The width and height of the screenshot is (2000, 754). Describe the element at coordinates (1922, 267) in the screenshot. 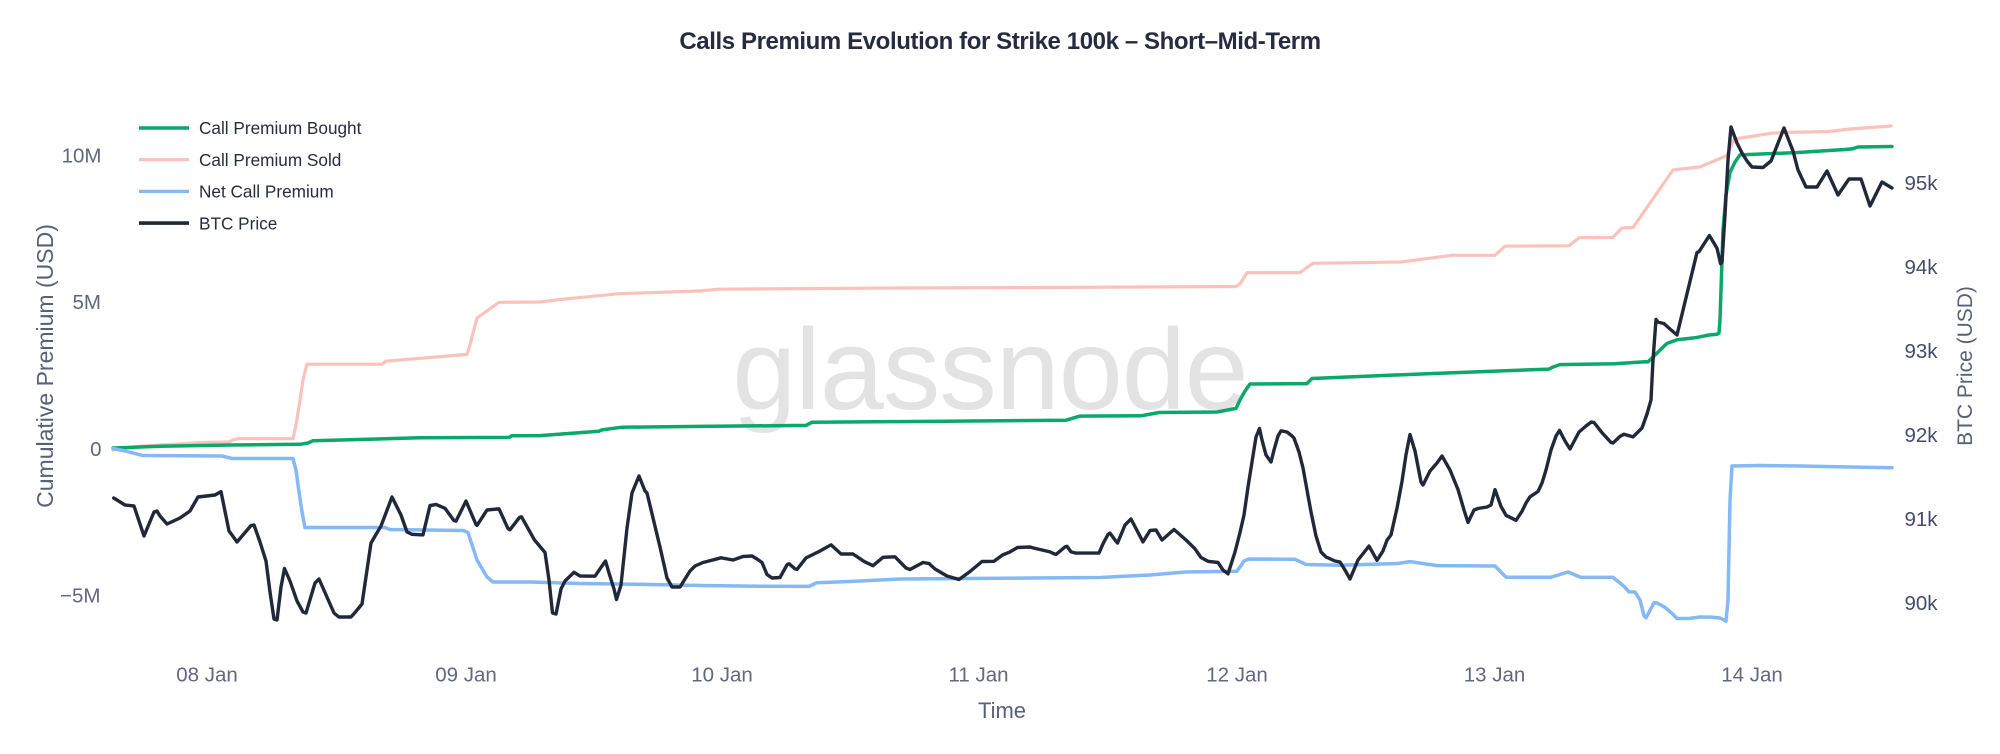

I see `svg-text: 94k` at that location.